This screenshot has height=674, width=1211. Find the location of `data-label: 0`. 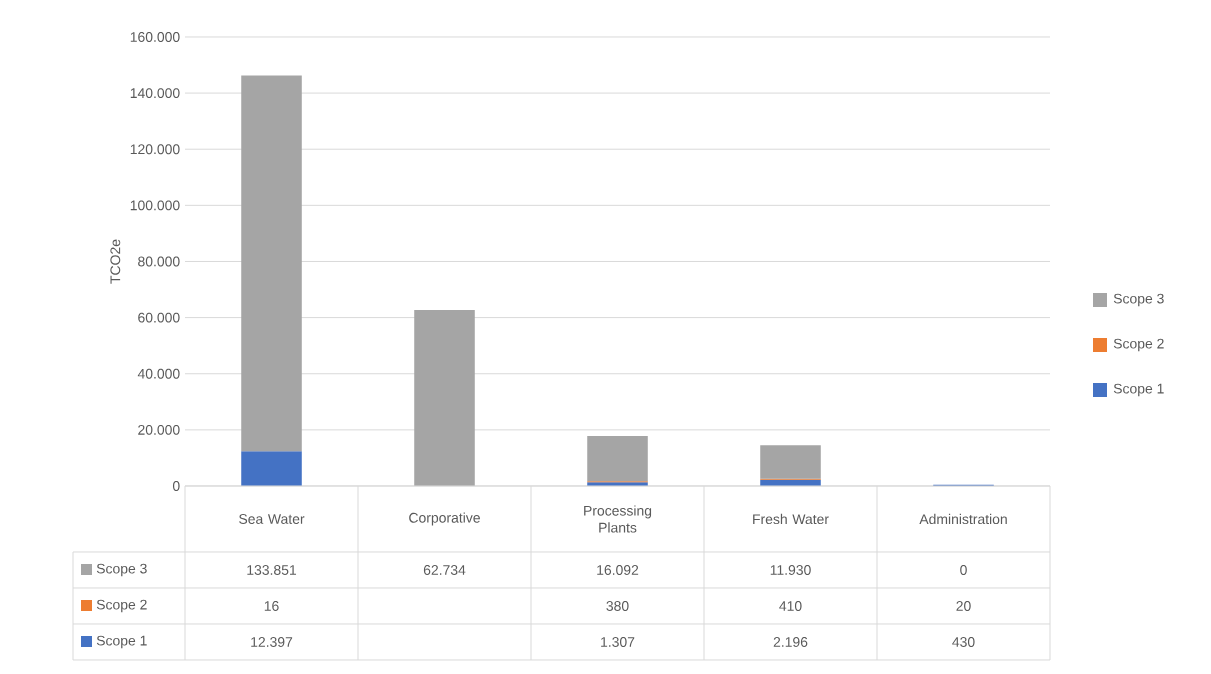

data-label: 0 is located at coordinates (963, 570).